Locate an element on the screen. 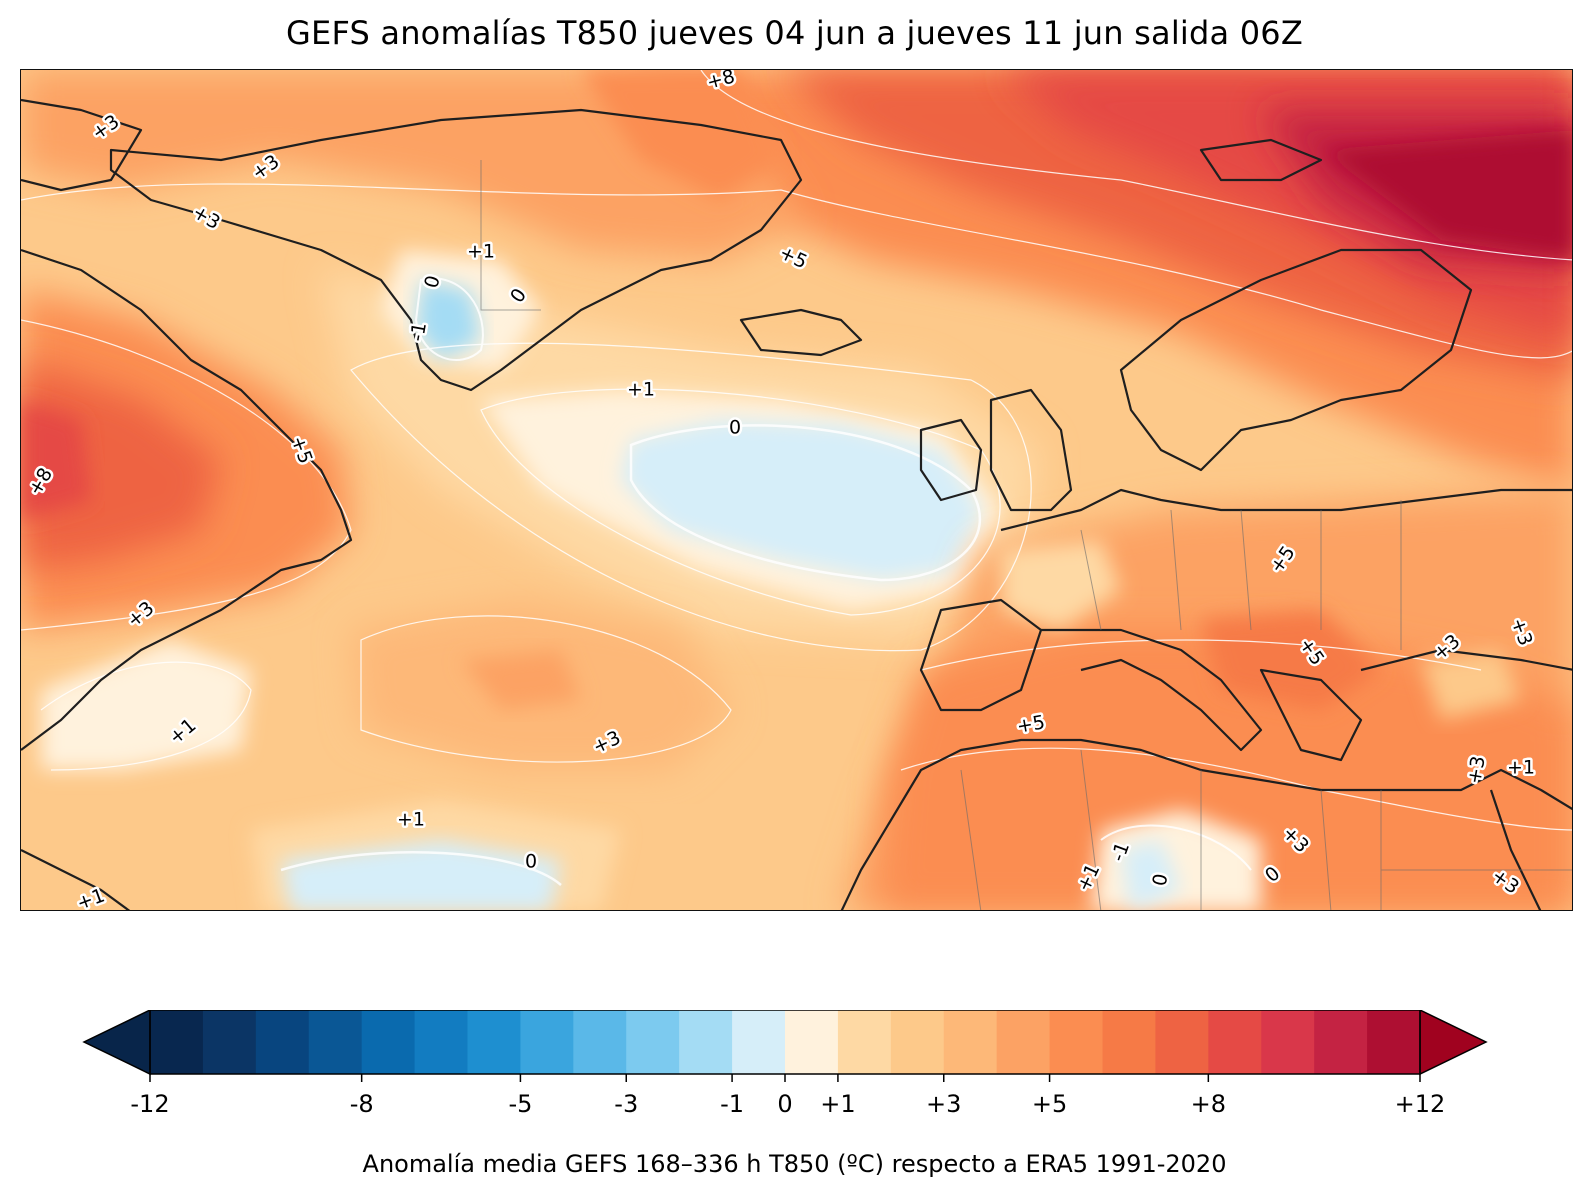 This screenshot has height=1196, width=1589. ireland-coast is located at coordinates (951, 460).